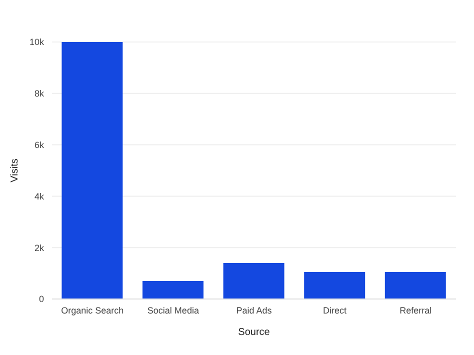 This screenshot has width=474, height=355. I want to click on y-tick-label: 6k, so click(39, 145).